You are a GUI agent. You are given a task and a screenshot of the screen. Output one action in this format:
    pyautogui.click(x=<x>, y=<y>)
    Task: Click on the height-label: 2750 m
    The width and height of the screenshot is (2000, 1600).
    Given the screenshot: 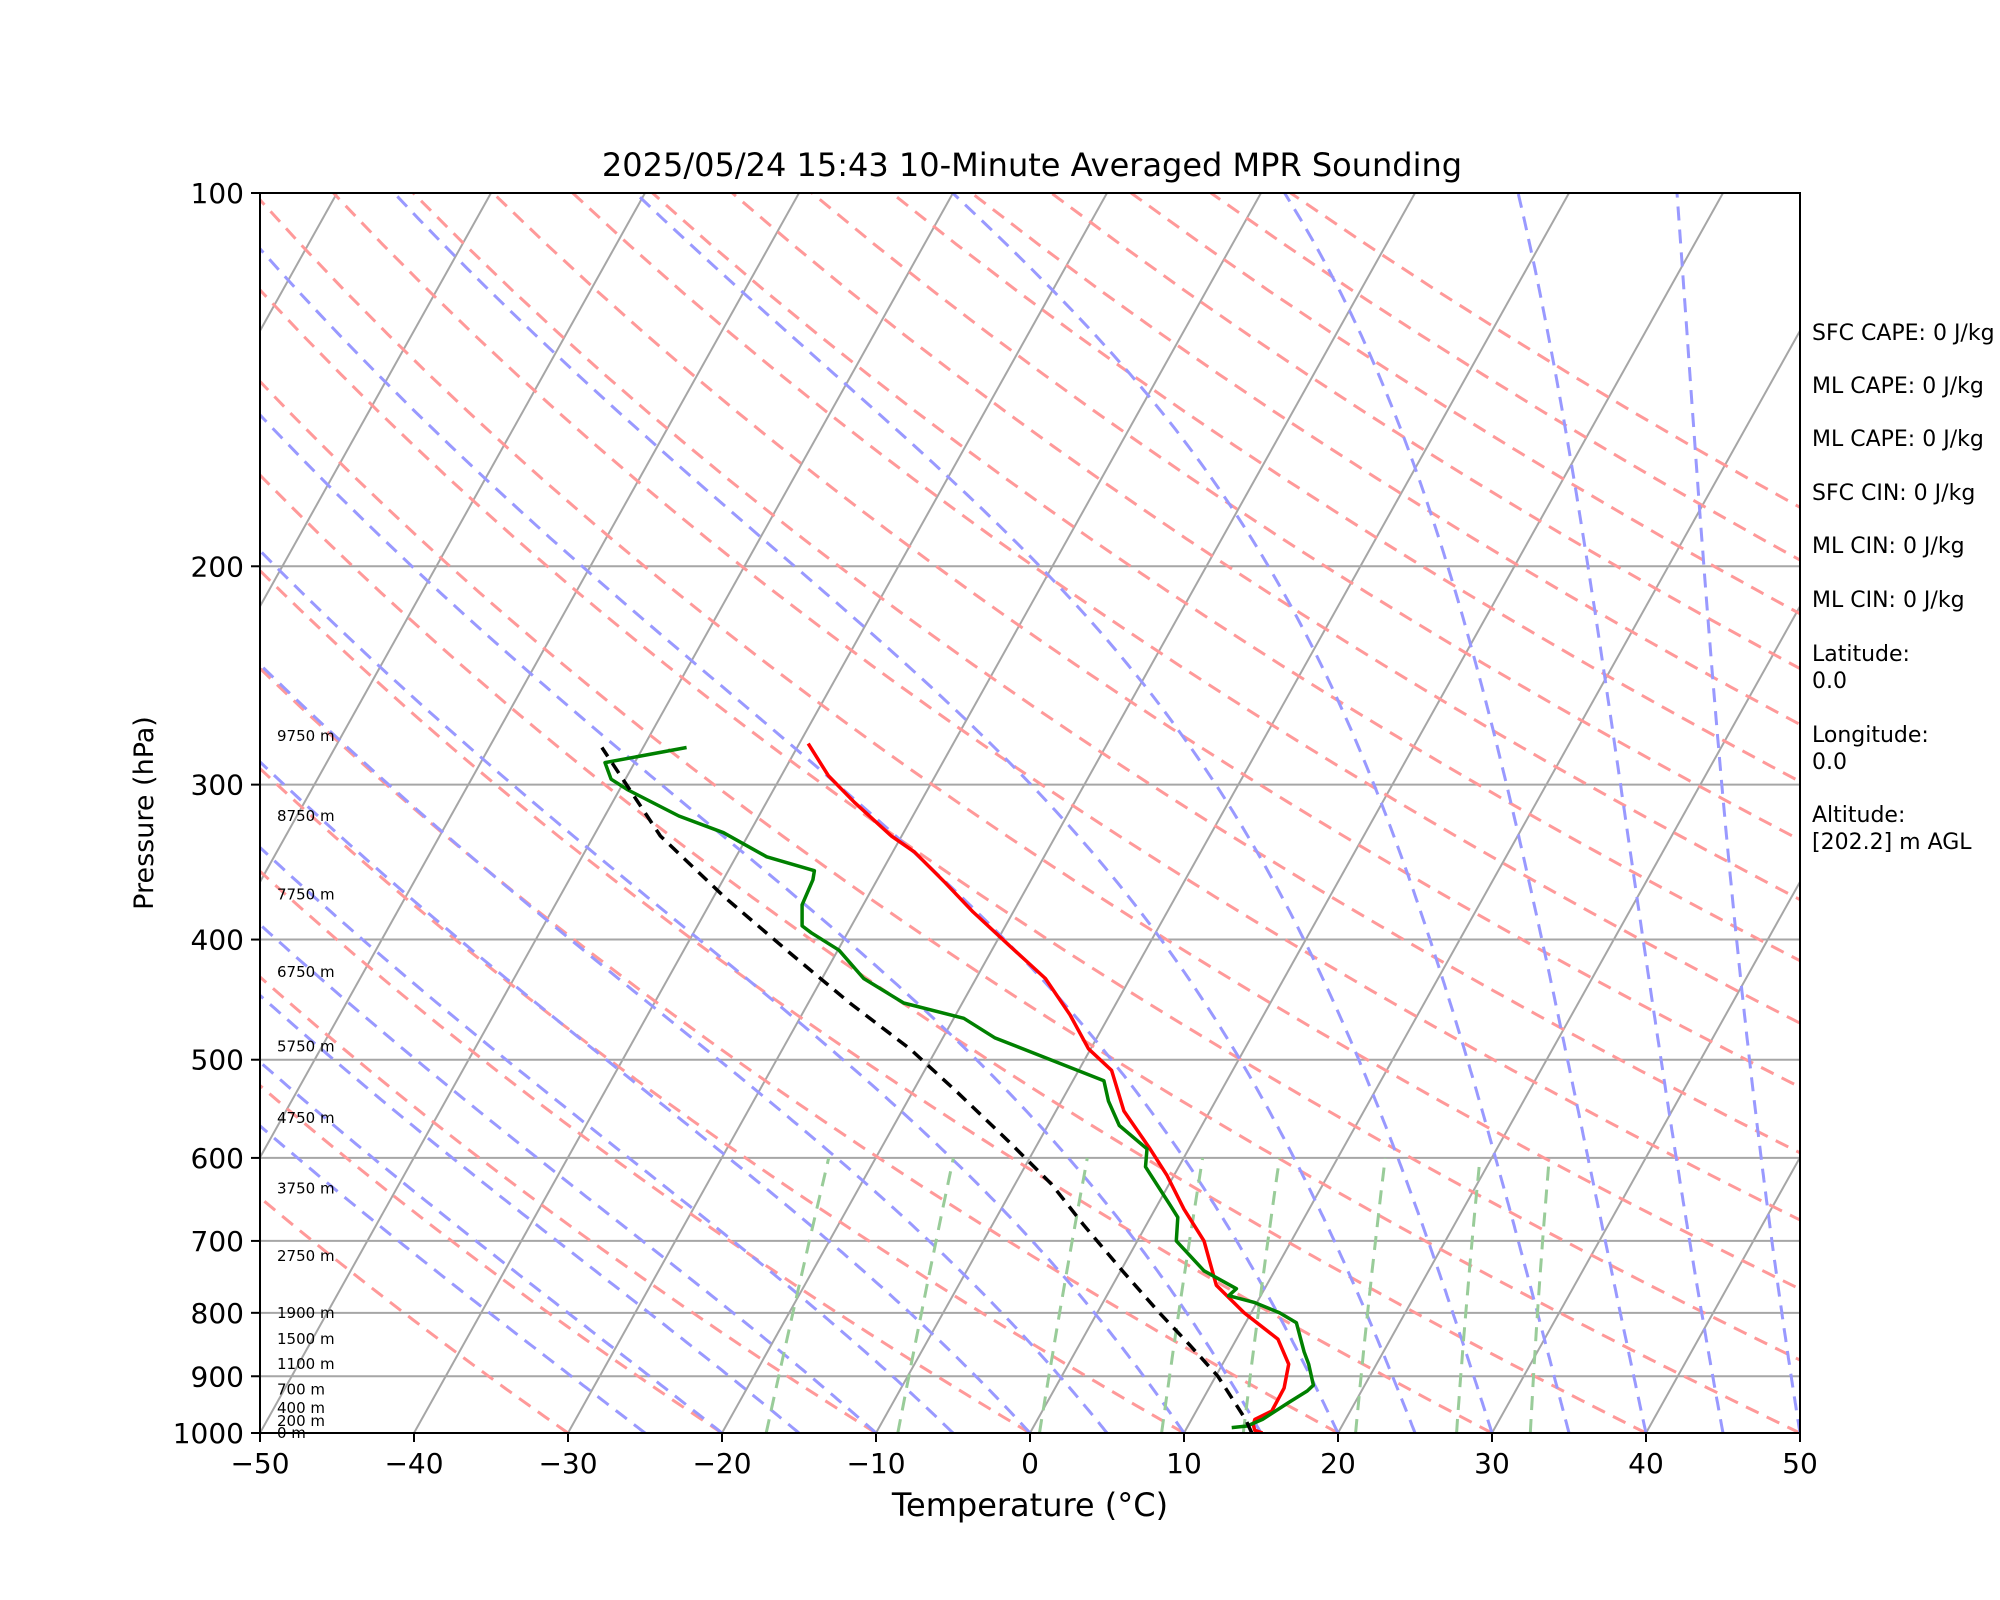 What is the action you would take?
    pyautogui.click(x=306, y=1256)
    